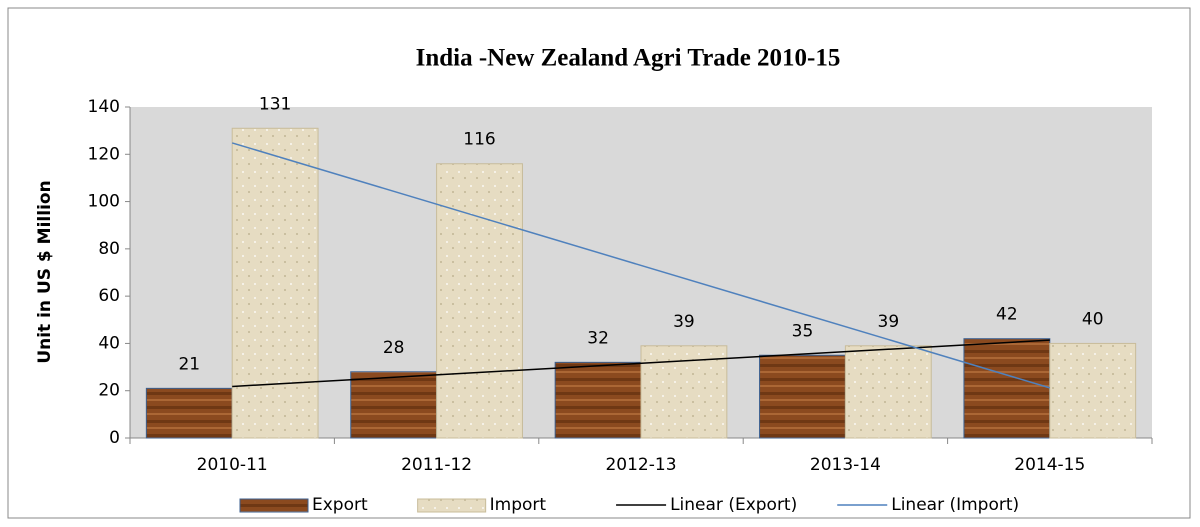 The width and height of the screenshot is (1200, 527). I want to click on y-tick-label: 0, so click(114, 438).